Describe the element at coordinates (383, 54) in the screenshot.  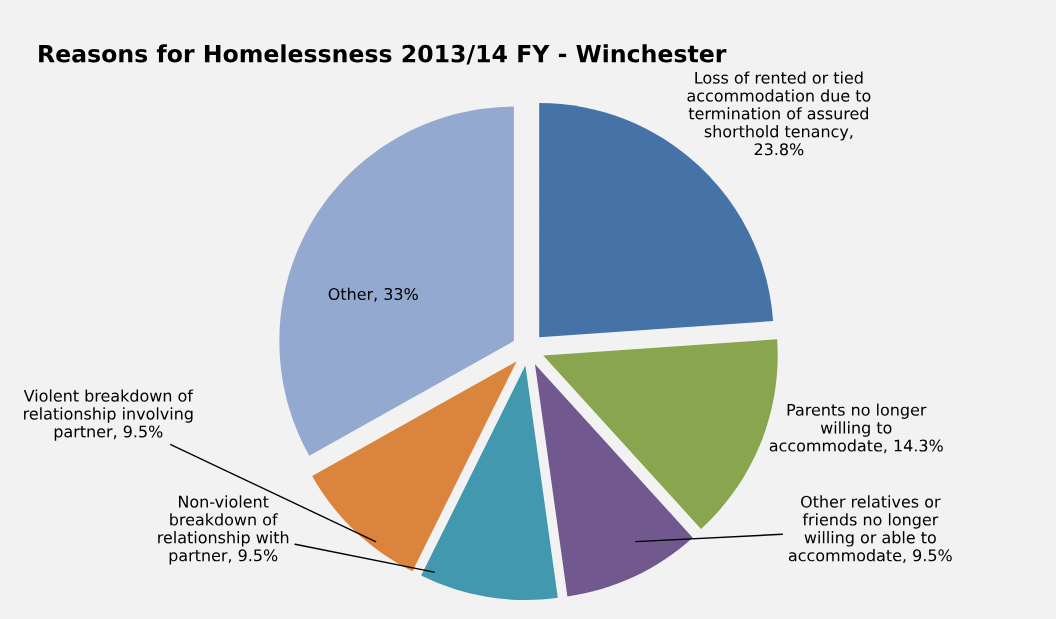
I see `chart-title: Reasons for Homelessness 2013/14 FY - Winchester` at that location.